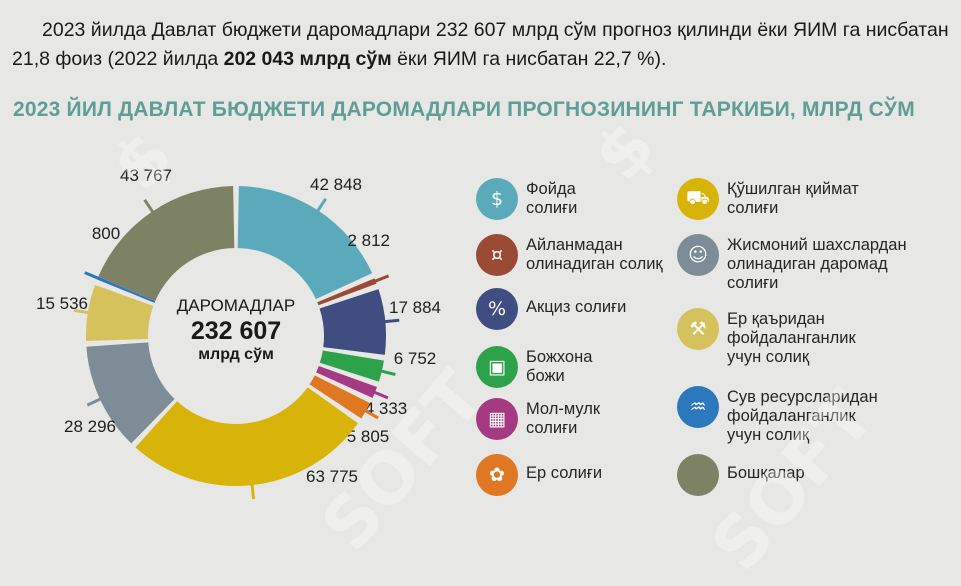 The image size is (961, 586). I want to click on legend-item: $ Фойда солиғи, so click(606, 199).